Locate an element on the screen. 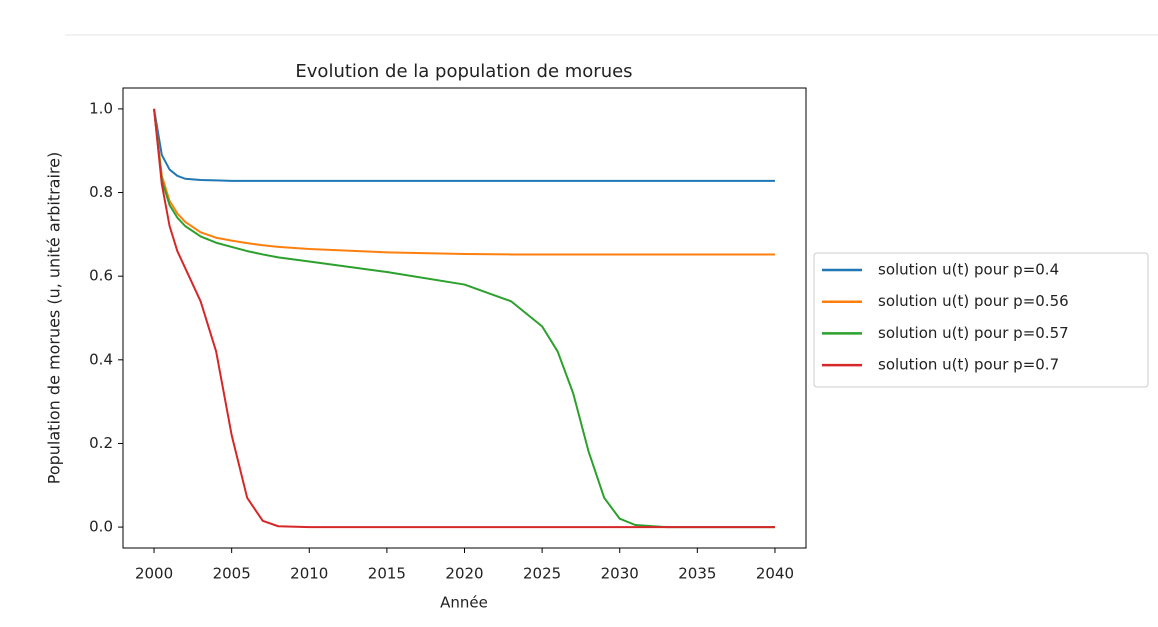 This screenshot has width=1158, height=627. x-tick-label: 2040 is located at coordinates (775, 574).